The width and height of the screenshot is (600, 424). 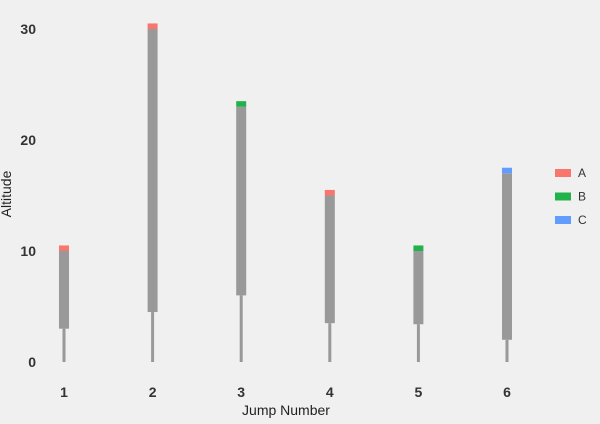 What do you see at coordinates (32, 362) in the screenshot?
I see `y-tick-label: 0` at bounding box center [32, 362].